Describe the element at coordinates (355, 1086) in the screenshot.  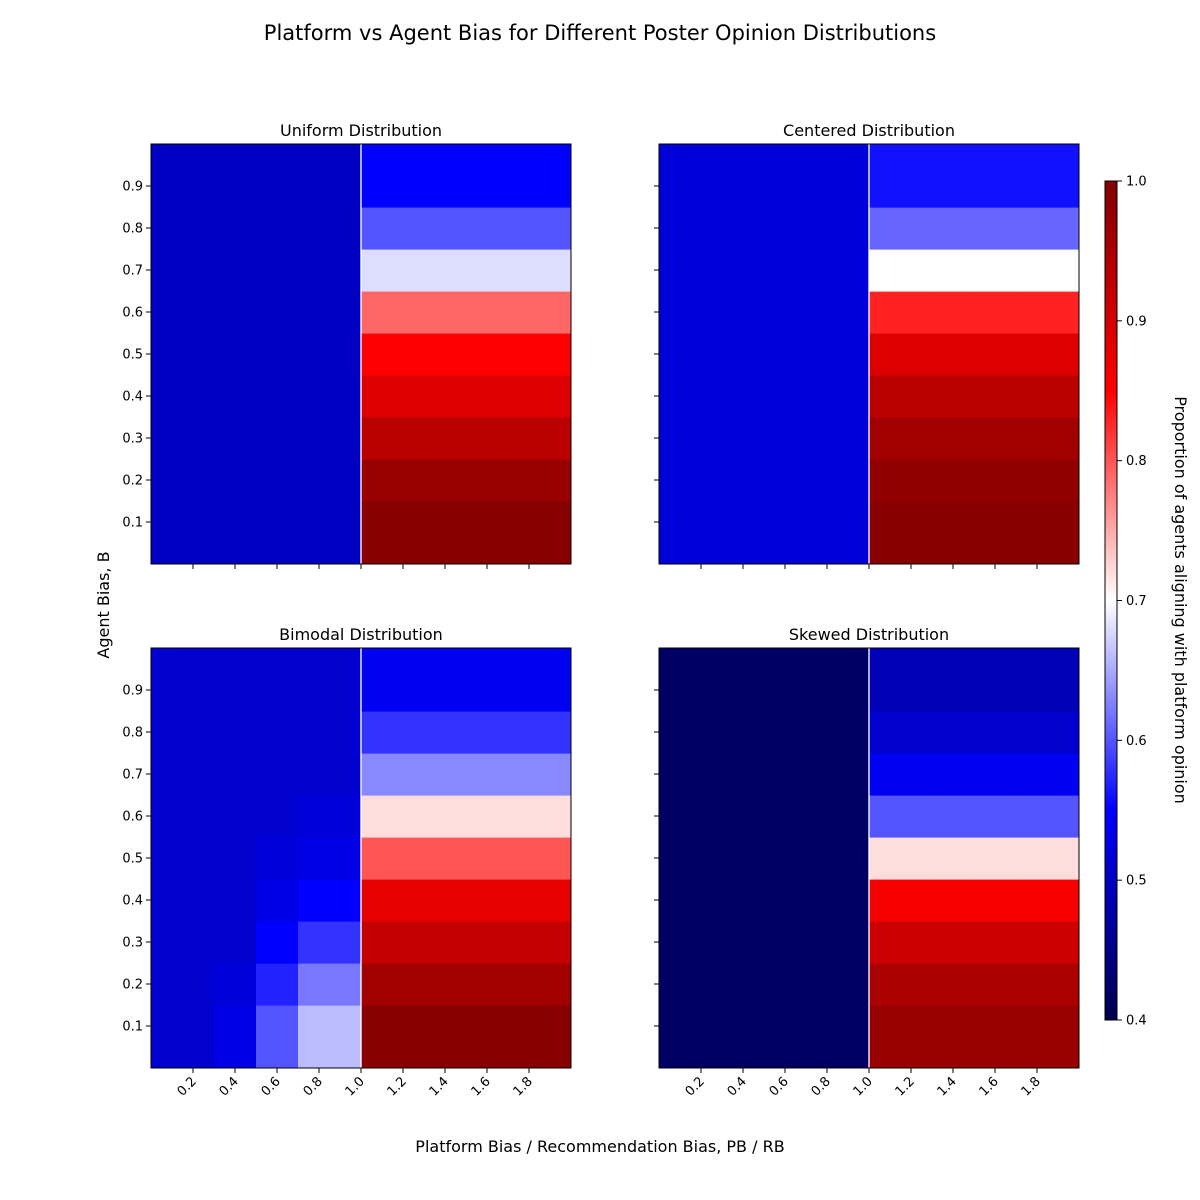
I see `x-tick-label: 1.0` at that location.